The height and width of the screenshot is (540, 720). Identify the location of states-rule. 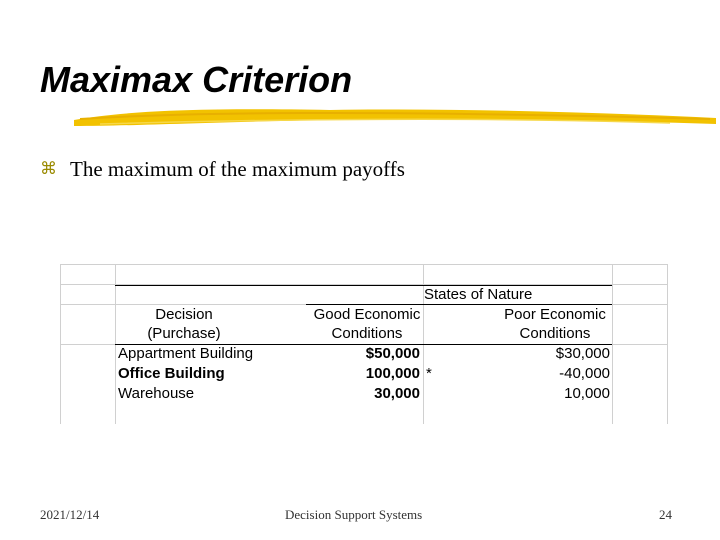
(459, 304).